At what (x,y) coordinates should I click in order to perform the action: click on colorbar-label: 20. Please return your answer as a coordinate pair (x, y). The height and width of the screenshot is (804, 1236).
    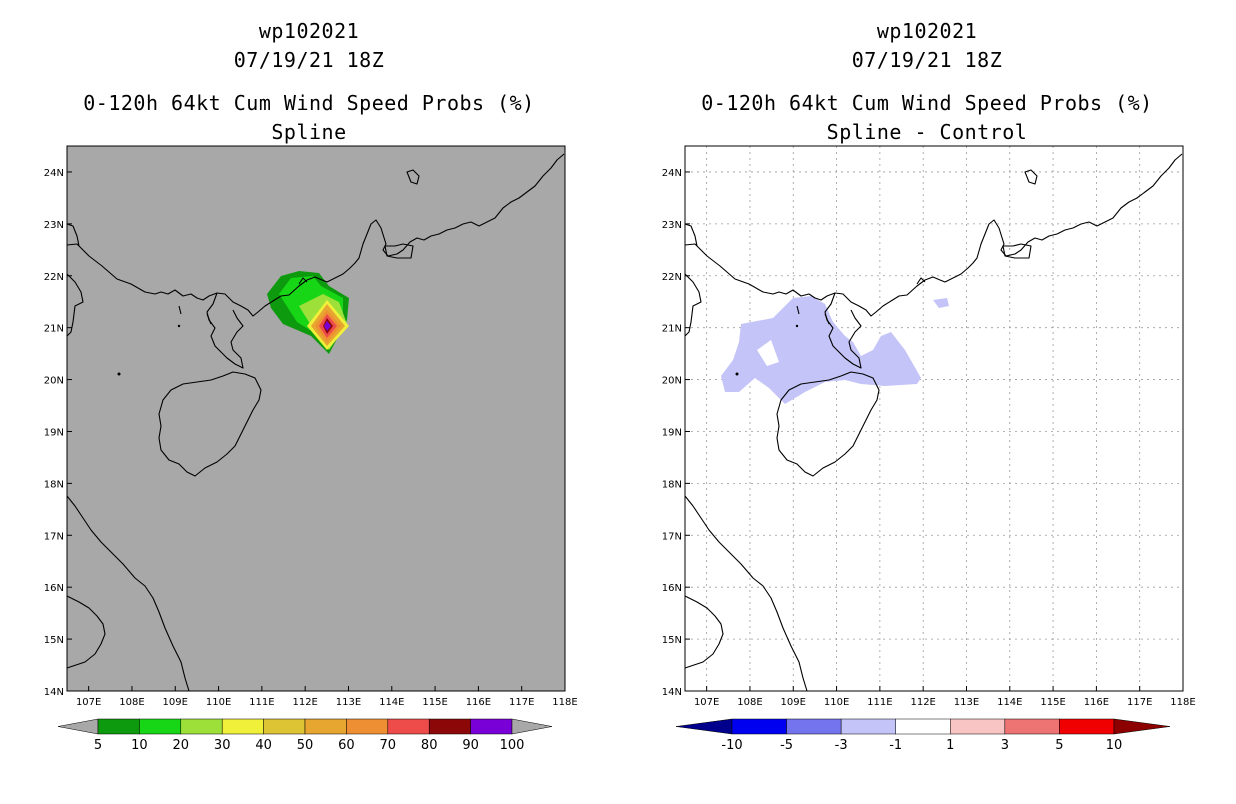
    Looking at the image, I should click on (181, 745).